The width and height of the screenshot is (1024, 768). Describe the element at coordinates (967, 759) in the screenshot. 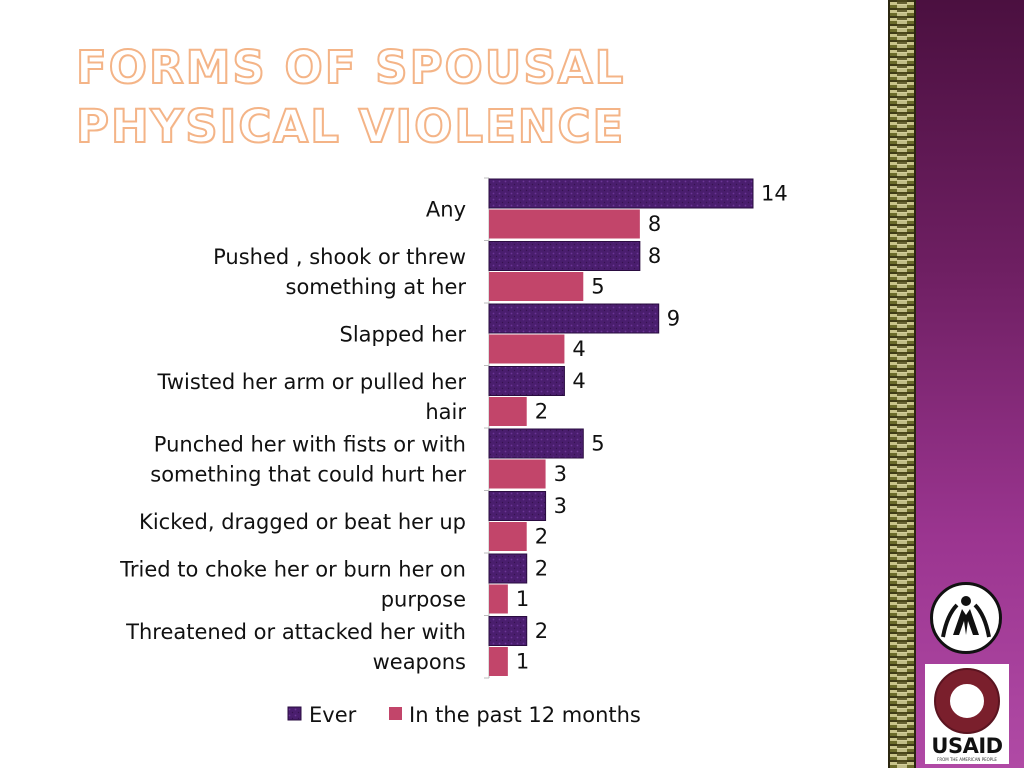

I see `usaid-tagline: FROM THE AMERICAN PEOPLE` at that location.